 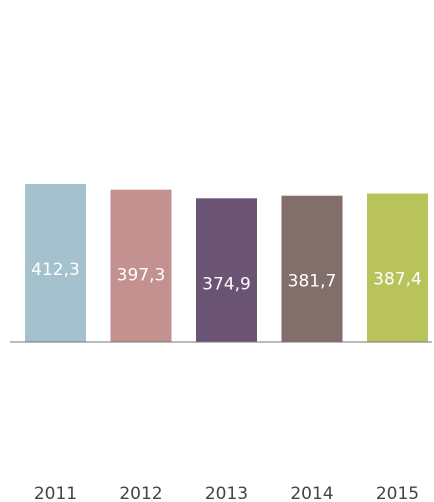 I want to click on x-tick-label-2013: 2013, so click(x=226, y=493).